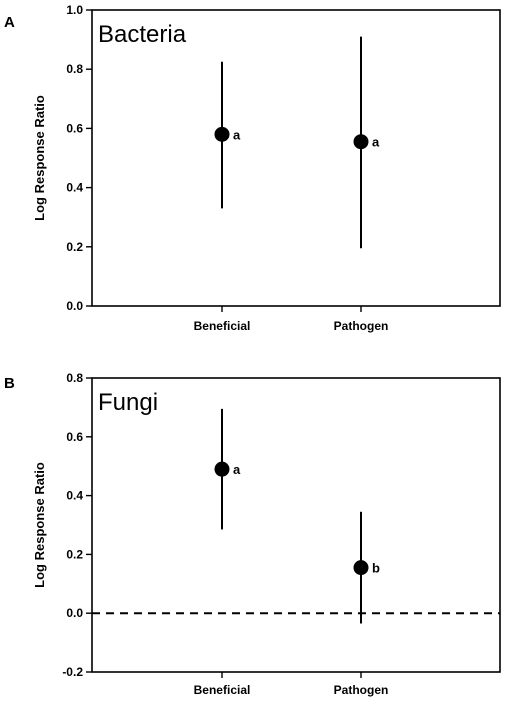  Describe the element at coordinates (142, 34) in the screenshot. I see `panel-title: Bacteria` at that location.